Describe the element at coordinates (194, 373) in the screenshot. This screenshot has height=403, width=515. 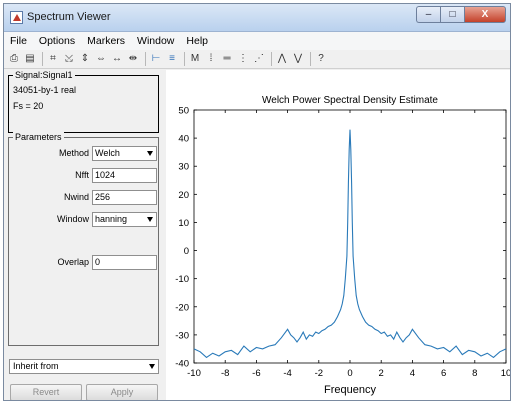
I see `x-tick-label: -10` at that location.